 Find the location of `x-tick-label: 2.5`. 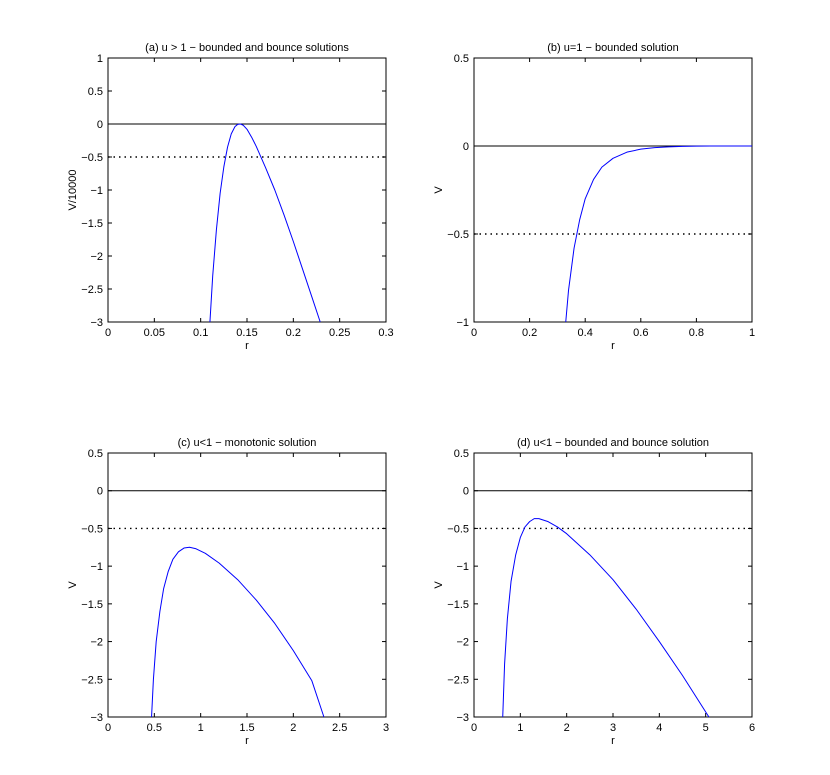

x-tick-label: 2.5 is located at coordinates (339, 728).